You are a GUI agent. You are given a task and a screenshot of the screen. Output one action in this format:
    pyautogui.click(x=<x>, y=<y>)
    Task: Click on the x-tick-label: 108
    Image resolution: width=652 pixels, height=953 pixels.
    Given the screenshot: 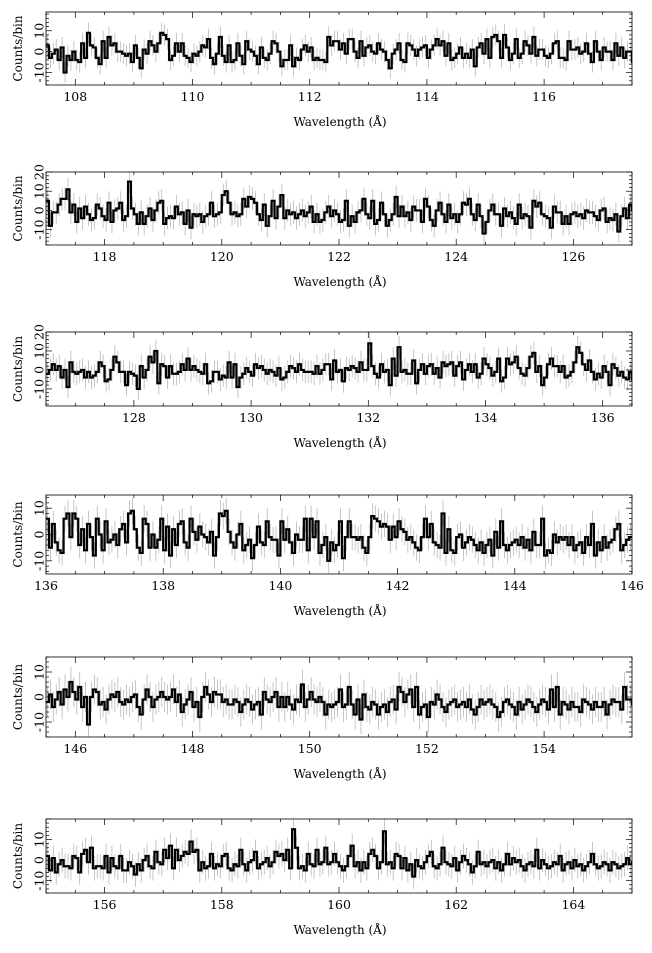 What is the action you would take?
    pyautogui.click(x=75, y=96)
    